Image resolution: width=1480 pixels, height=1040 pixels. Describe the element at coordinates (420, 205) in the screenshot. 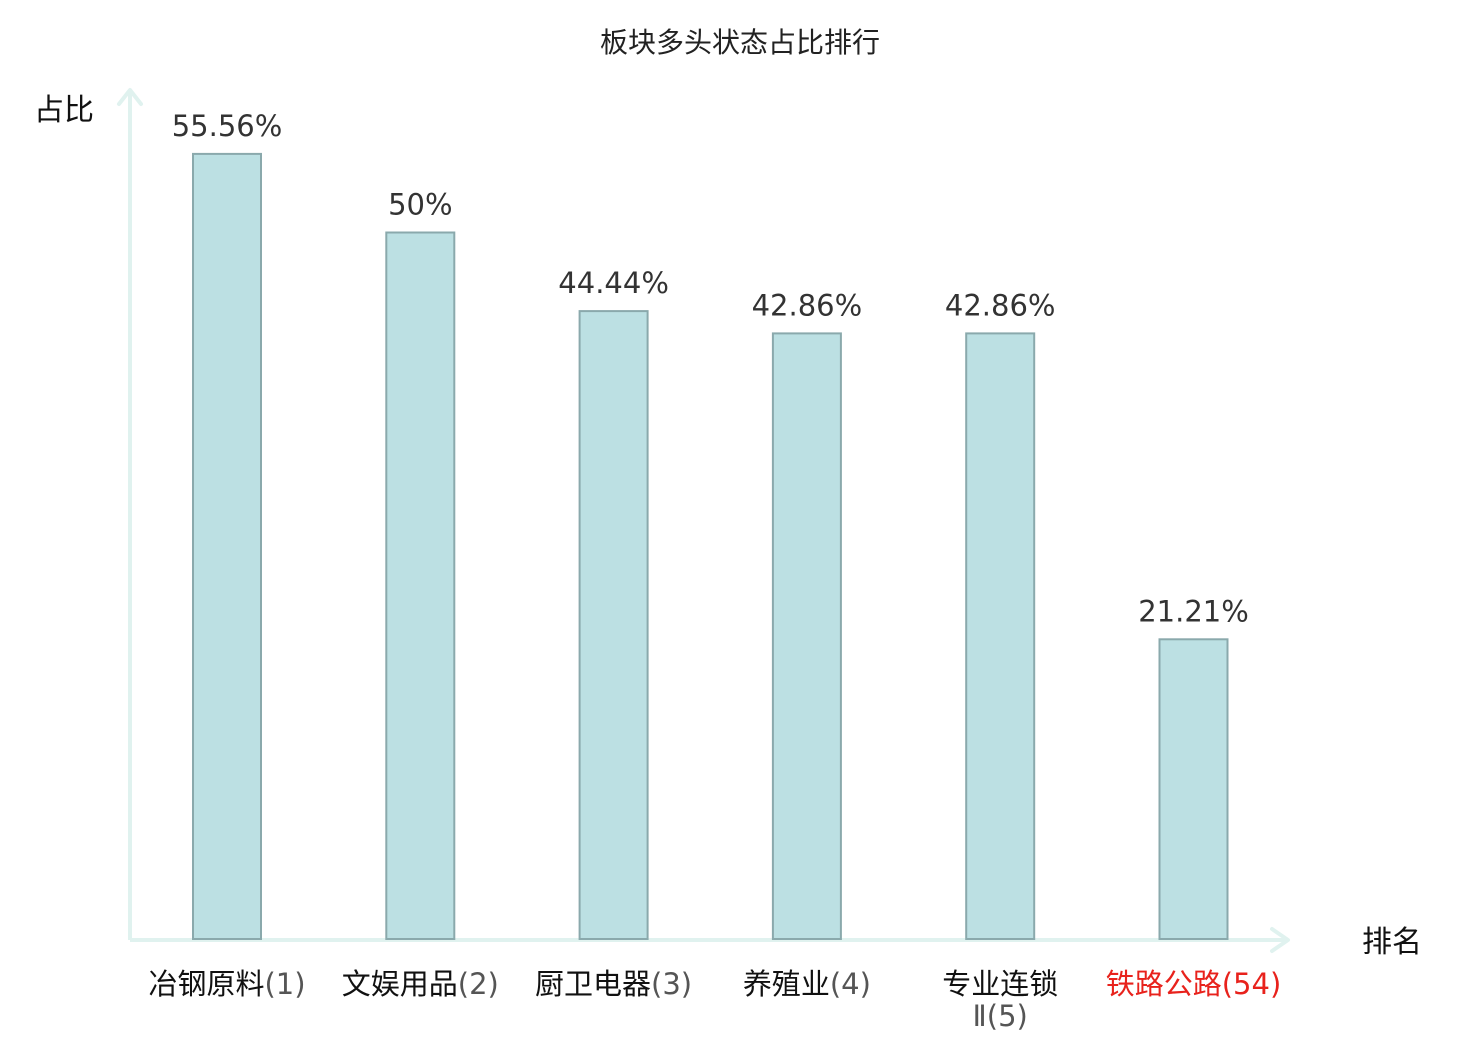

I see `bar-value-label: 50%` at that location.